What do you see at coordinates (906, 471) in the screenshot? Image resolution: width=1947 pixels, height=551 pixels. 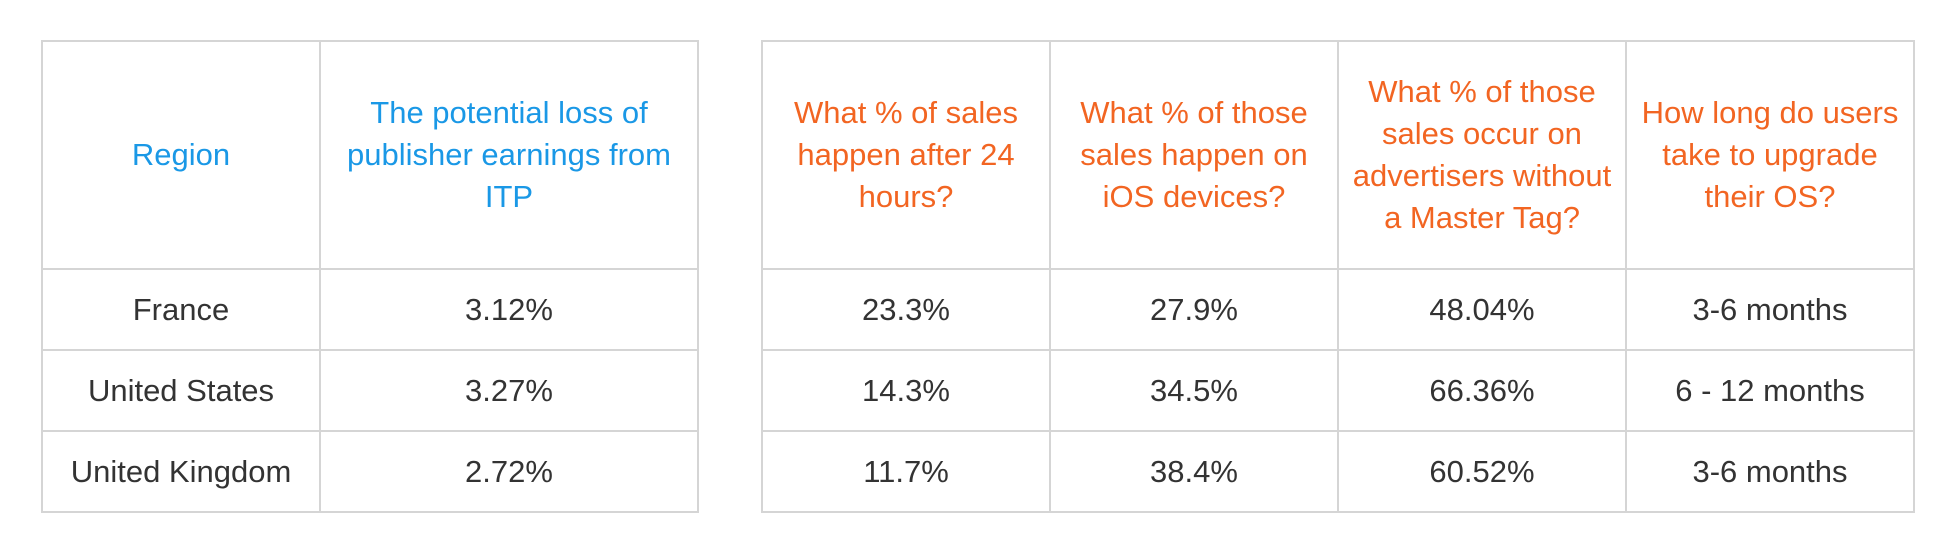 I see `sales-after-24h-cell: 11.7%` at bounding box center [906, 471].